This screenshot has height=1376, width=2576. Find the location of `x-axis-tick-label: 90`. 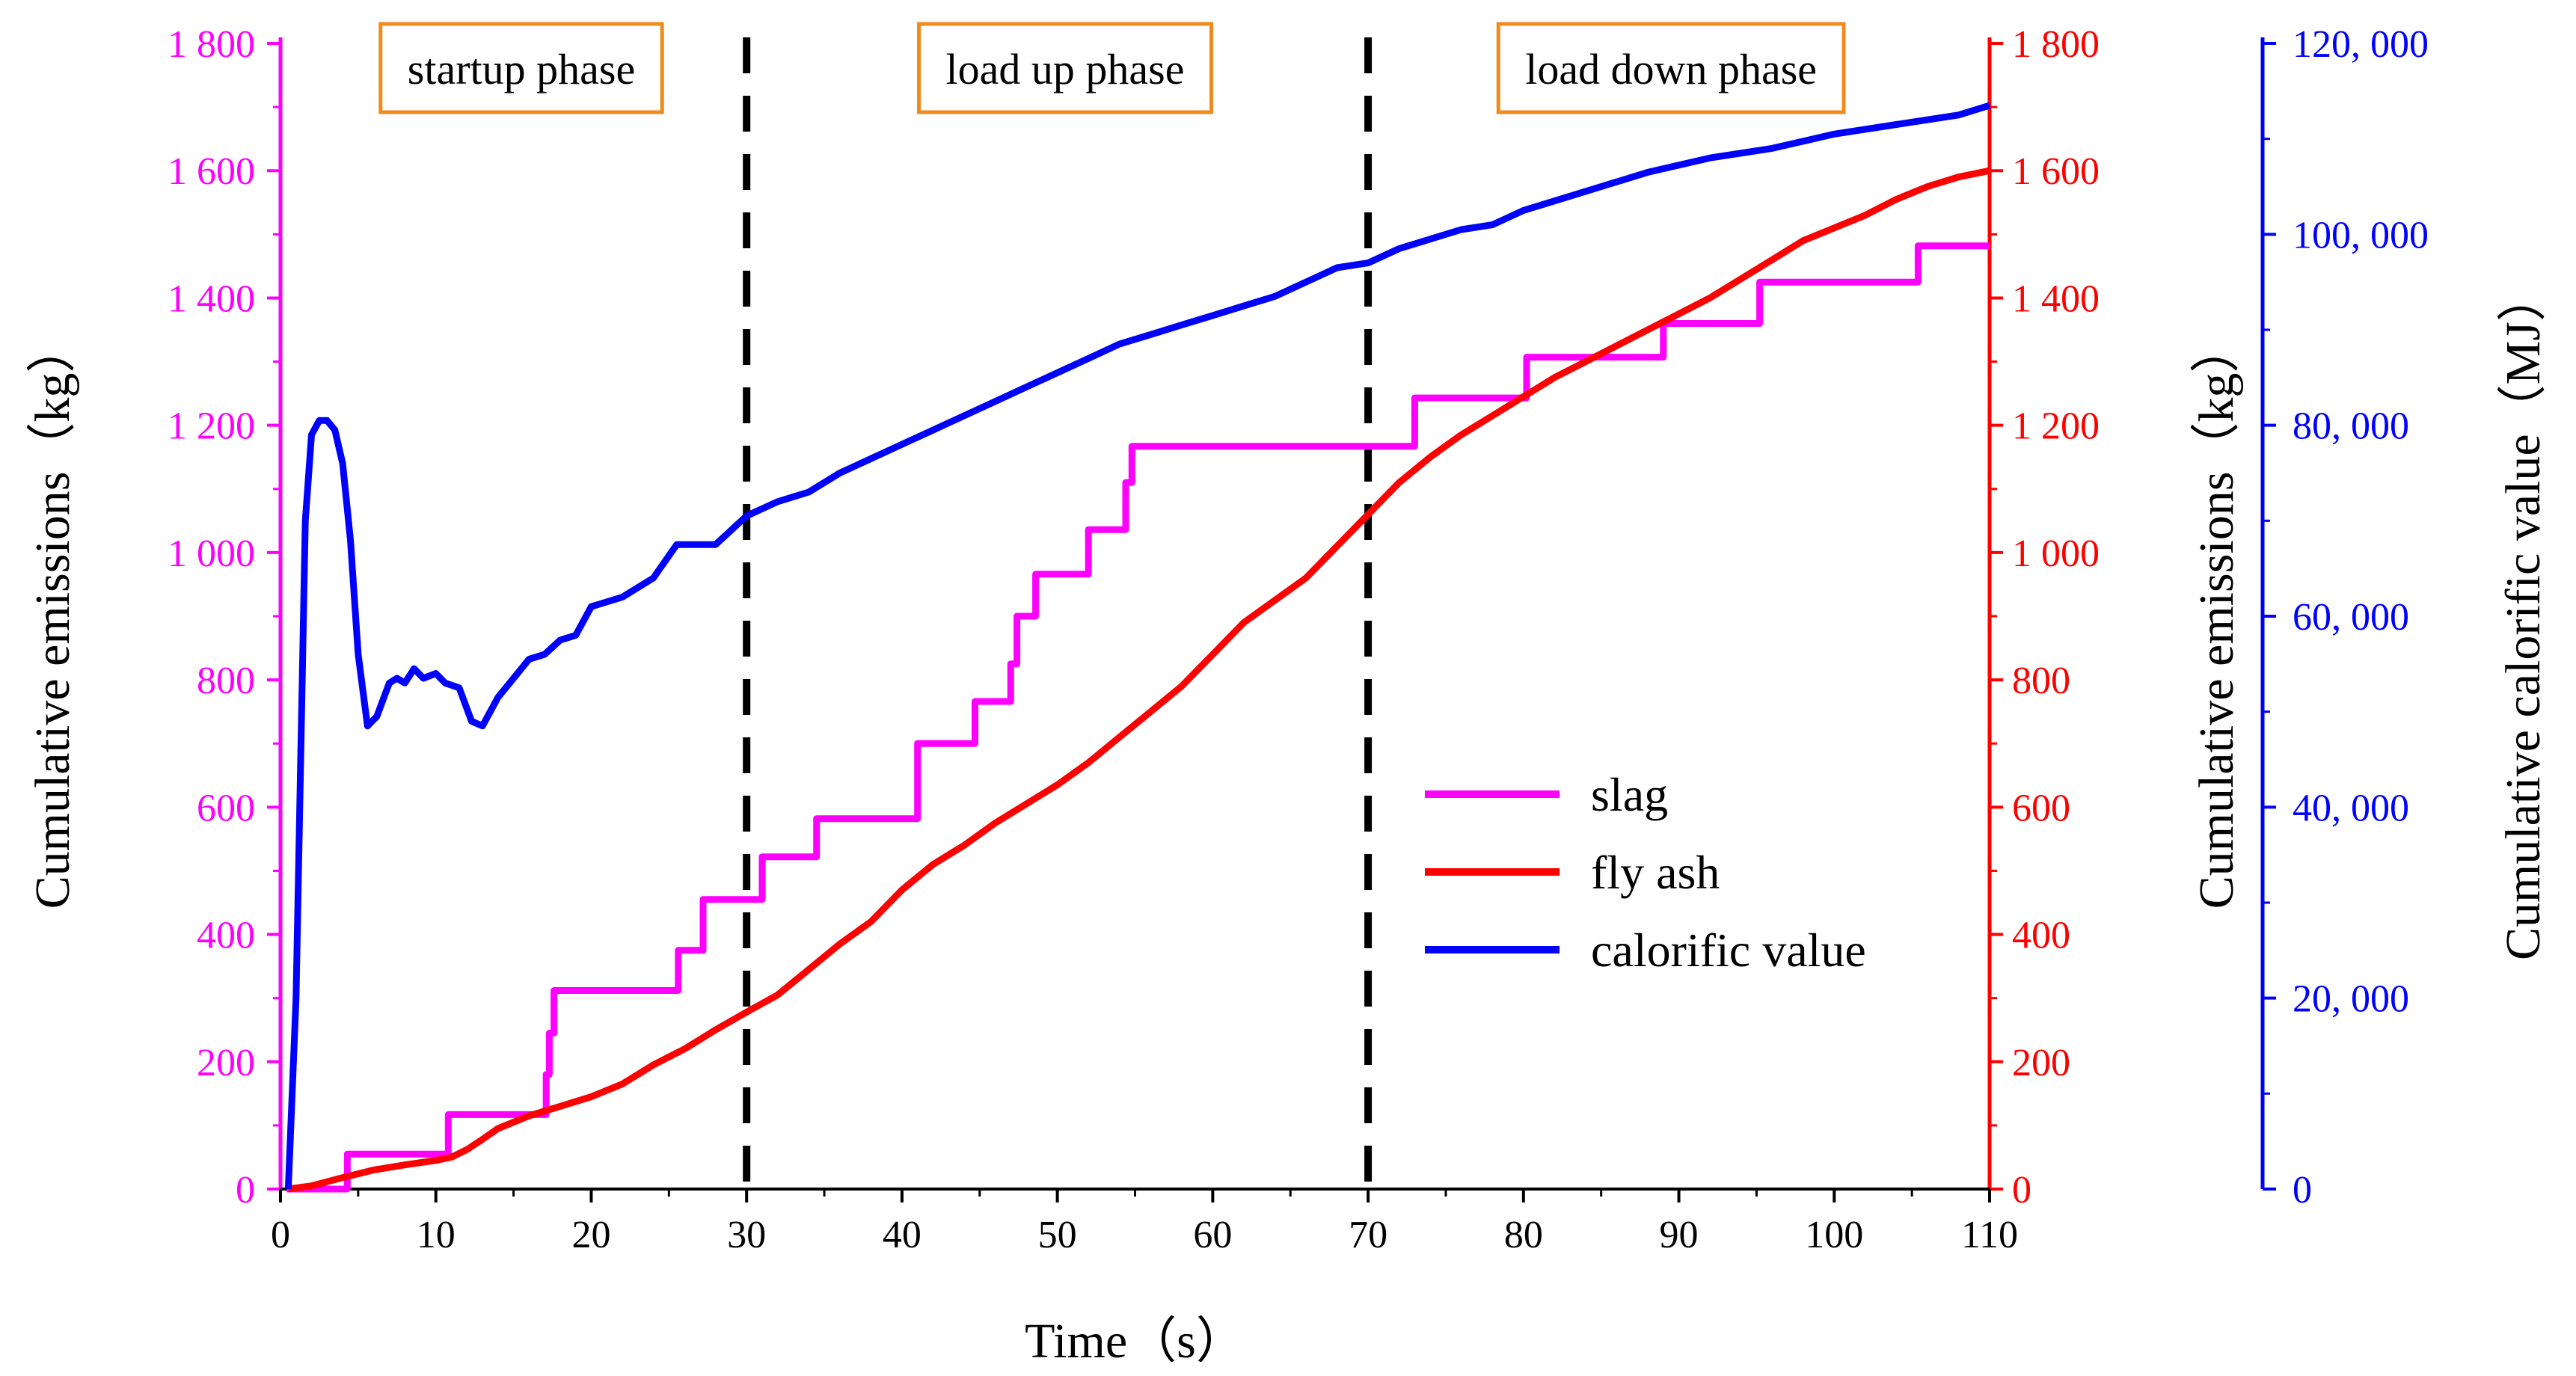

x-axis-tick-label: 90 is located at coordinates (1679, 1235).